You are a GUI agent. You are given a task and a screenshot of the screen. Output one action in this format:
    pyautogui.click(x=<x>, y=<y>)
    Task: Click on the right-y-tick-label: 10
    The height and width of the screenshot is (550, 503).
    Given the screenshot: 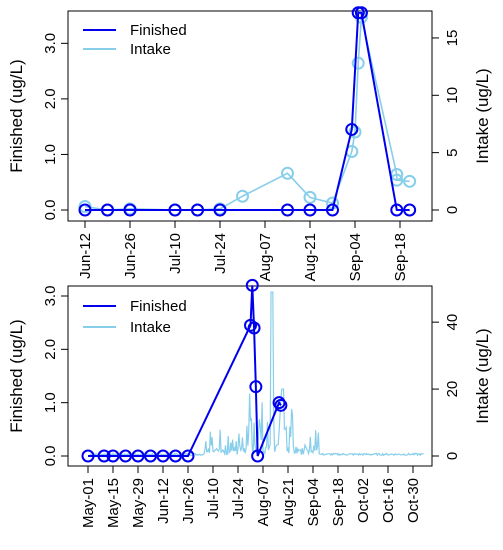 What is the action you would take?
    pyautogui.click(x=452, y=95)
    